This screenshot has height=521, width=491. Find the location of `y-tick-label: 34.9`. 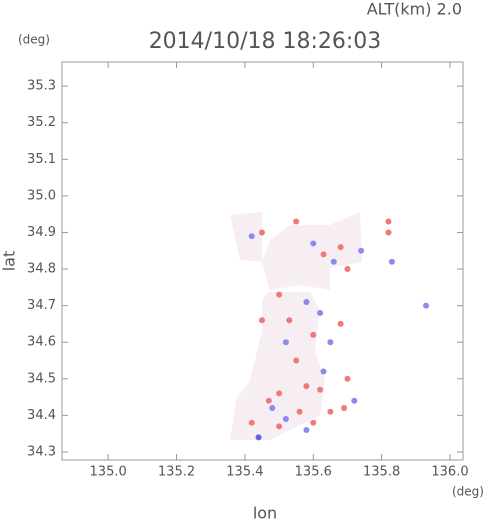

y-tick-label: 34.9 is located at coordinates (41, 232).